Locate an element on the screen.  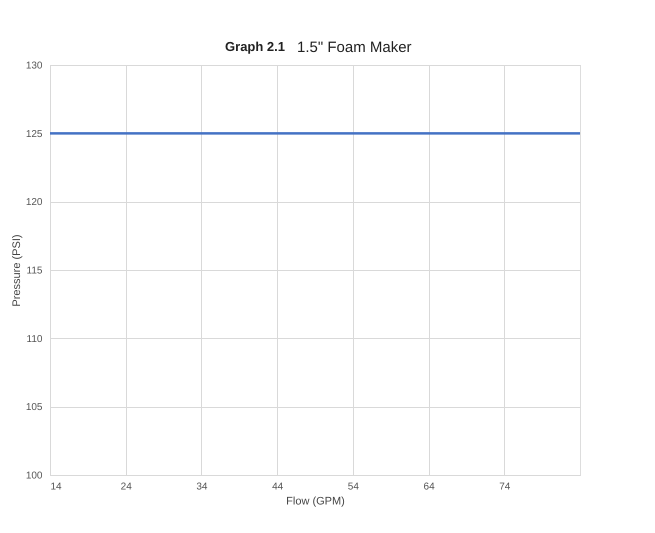
y-tick-label: 115 is located at coordinates (34, 271).